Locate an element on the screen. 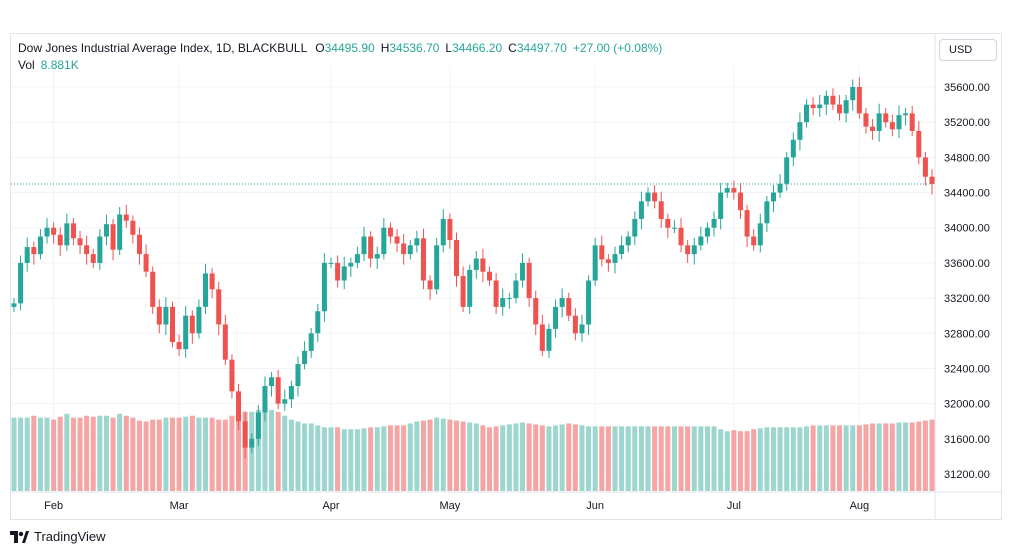 The width and height of the screenshot is (1012, 555). low-value: L34466.20 is located at coordinates (473, 48).